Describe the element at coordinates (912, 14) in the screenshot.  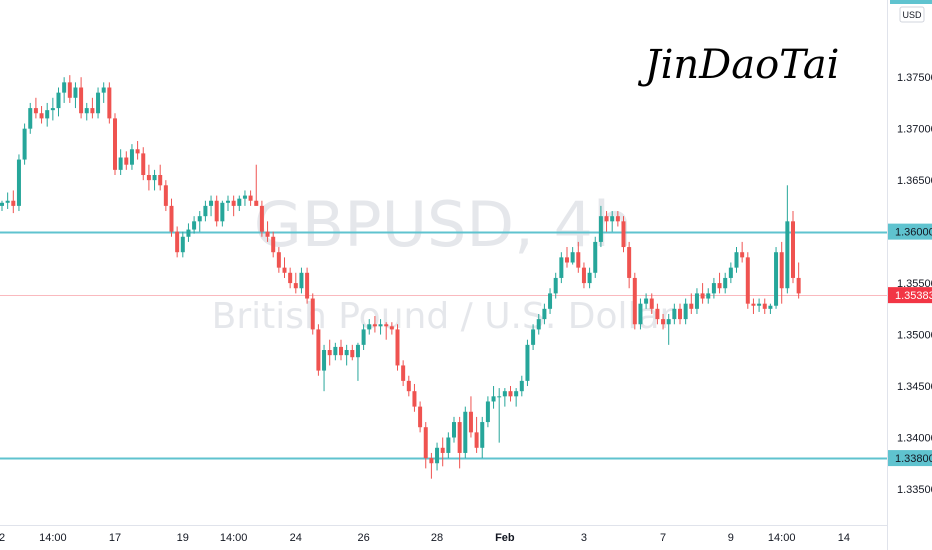
I see `currency-box` at that location.